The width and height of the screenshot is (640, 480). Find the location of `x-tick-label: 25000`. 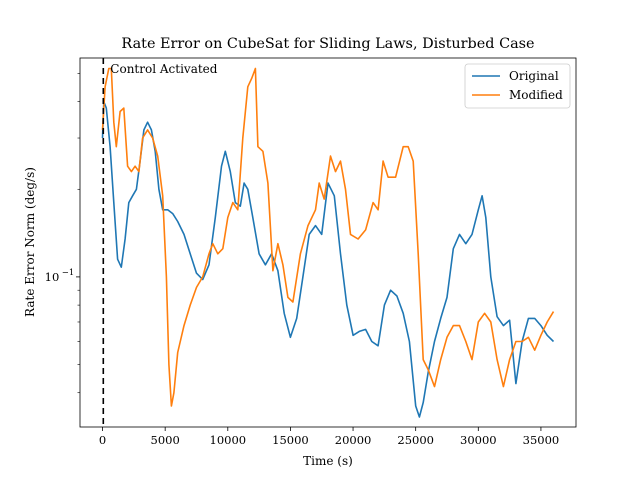

x-tick-label: 25000 is located at coordinates (415, 440).